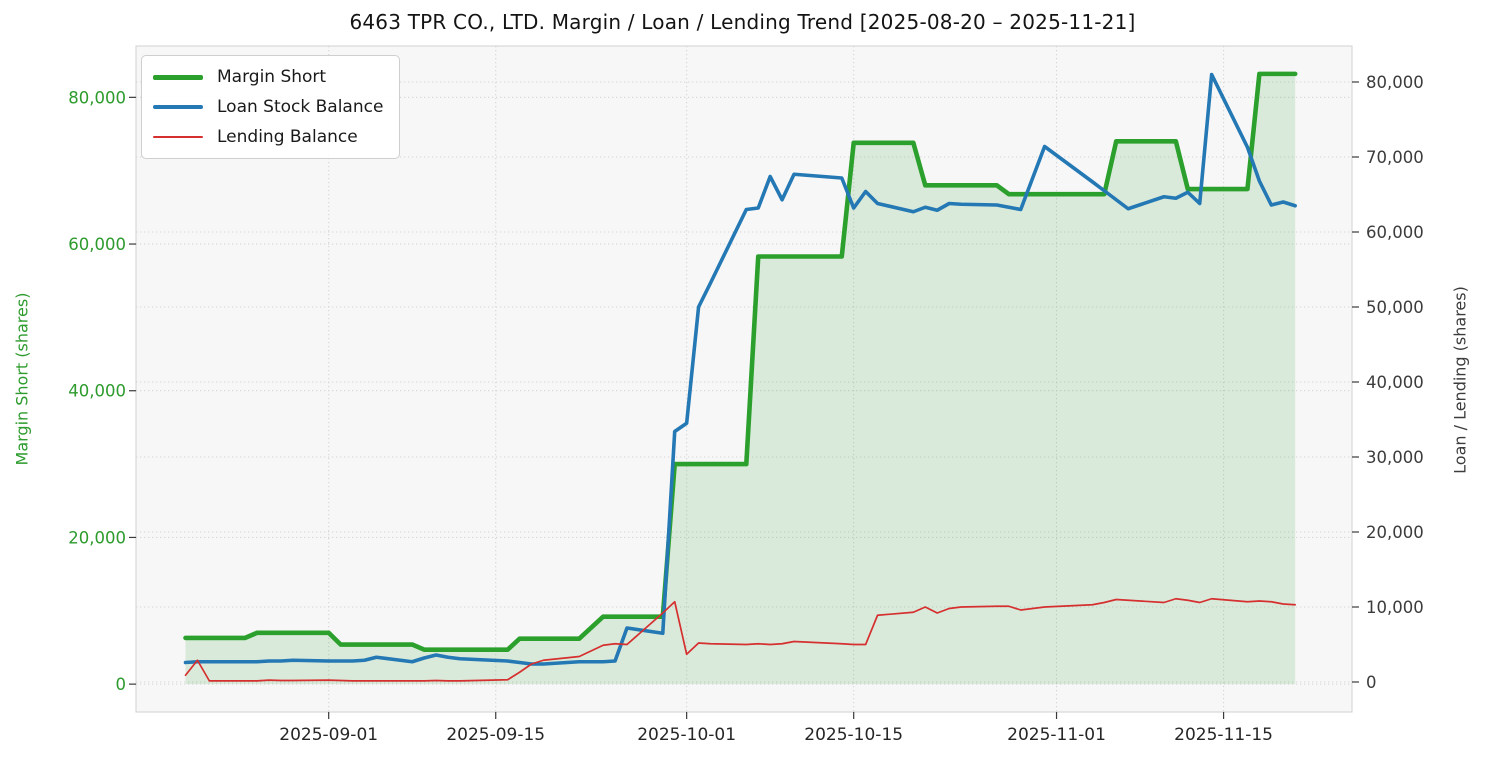 The width and height of the screenshot is (1485, 765). Describe the element at coordinates (300, 107) in the screenshot. I see `legend-label: Loan Stock Balance` at that location.